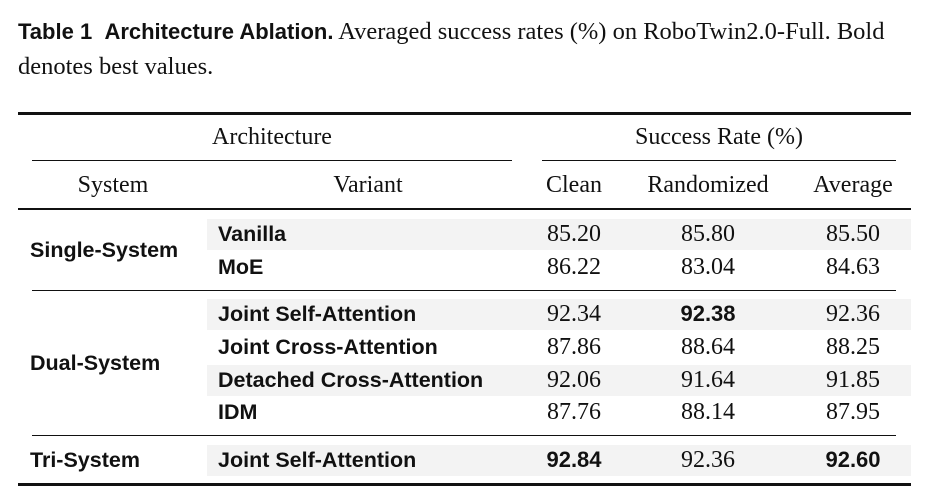  Describe the element at coordinates (853, 267) in the screenshot. I see `average-value: 84.63` at that location.